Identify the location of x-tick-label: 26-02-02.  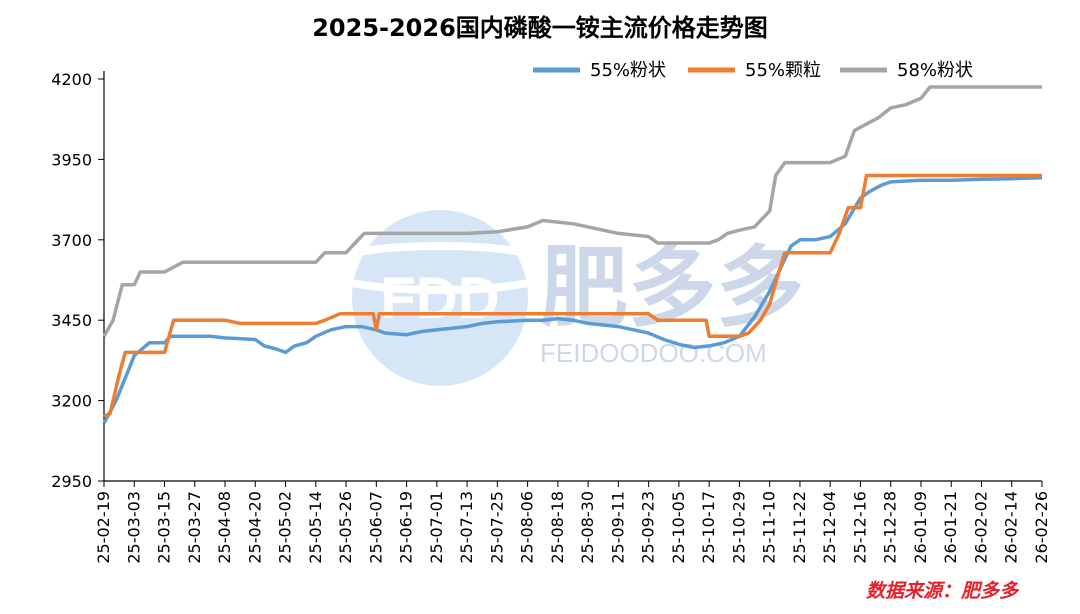
(980, 527).